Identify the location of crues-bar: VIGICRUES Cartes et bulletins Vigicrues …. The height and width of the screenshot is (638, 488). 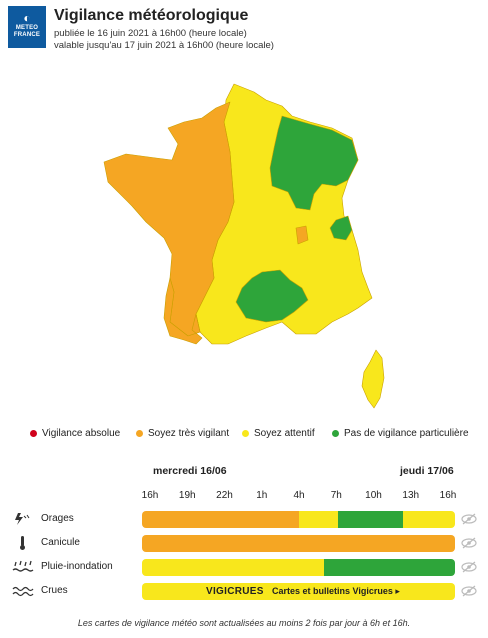
(298, 591).